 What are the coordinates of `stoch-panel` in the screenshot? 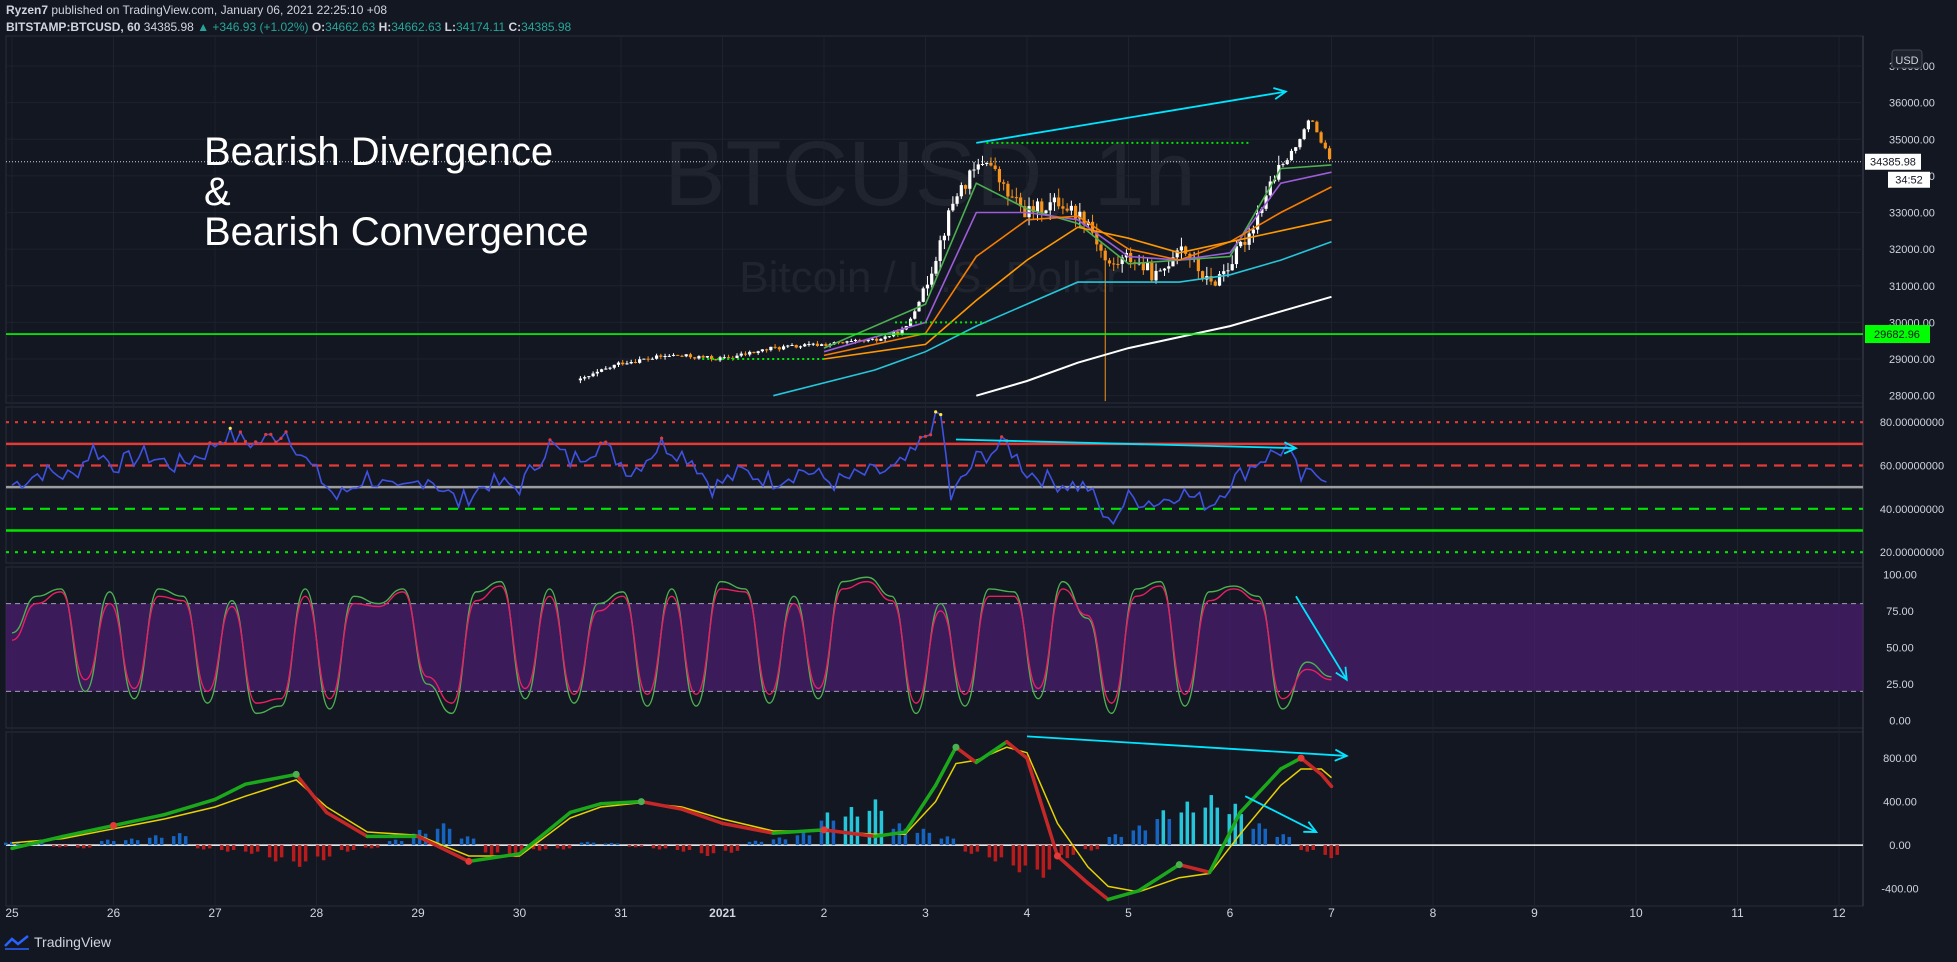 It's located at (934, 645).